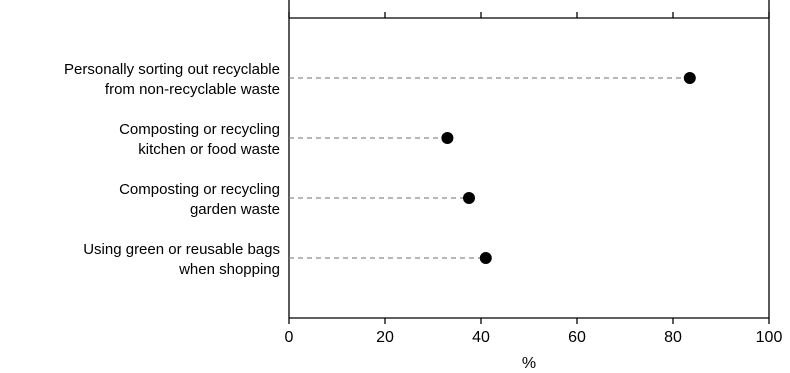 This screenshot has width=790, height=373. What do you see at coordinates (181, 249) in the screenshot?
I see `category-label-line: Using green or reusable bags` at bounding box center [181, 249].